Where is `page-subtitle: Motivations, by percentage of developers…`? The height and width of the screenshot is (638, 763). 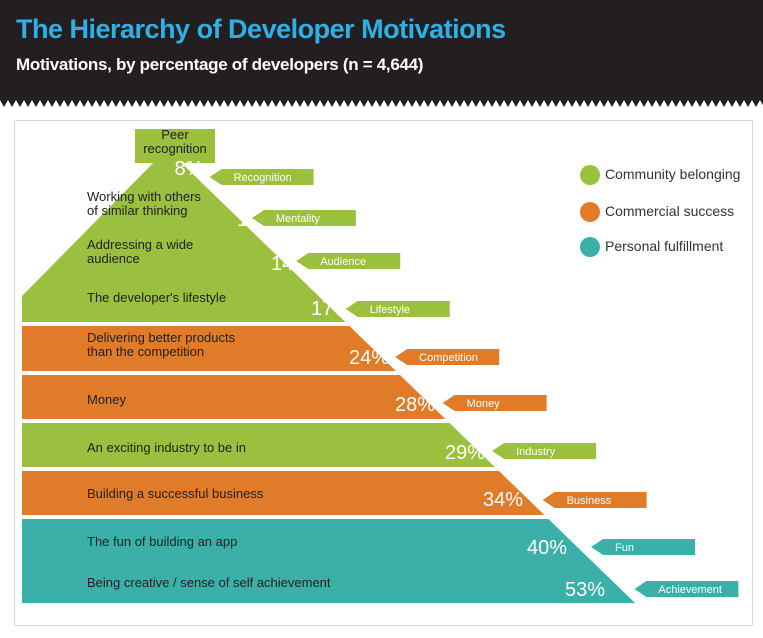
page-subtitle: Motivations, by percentage of developers… is located at coordinates (220, 64).